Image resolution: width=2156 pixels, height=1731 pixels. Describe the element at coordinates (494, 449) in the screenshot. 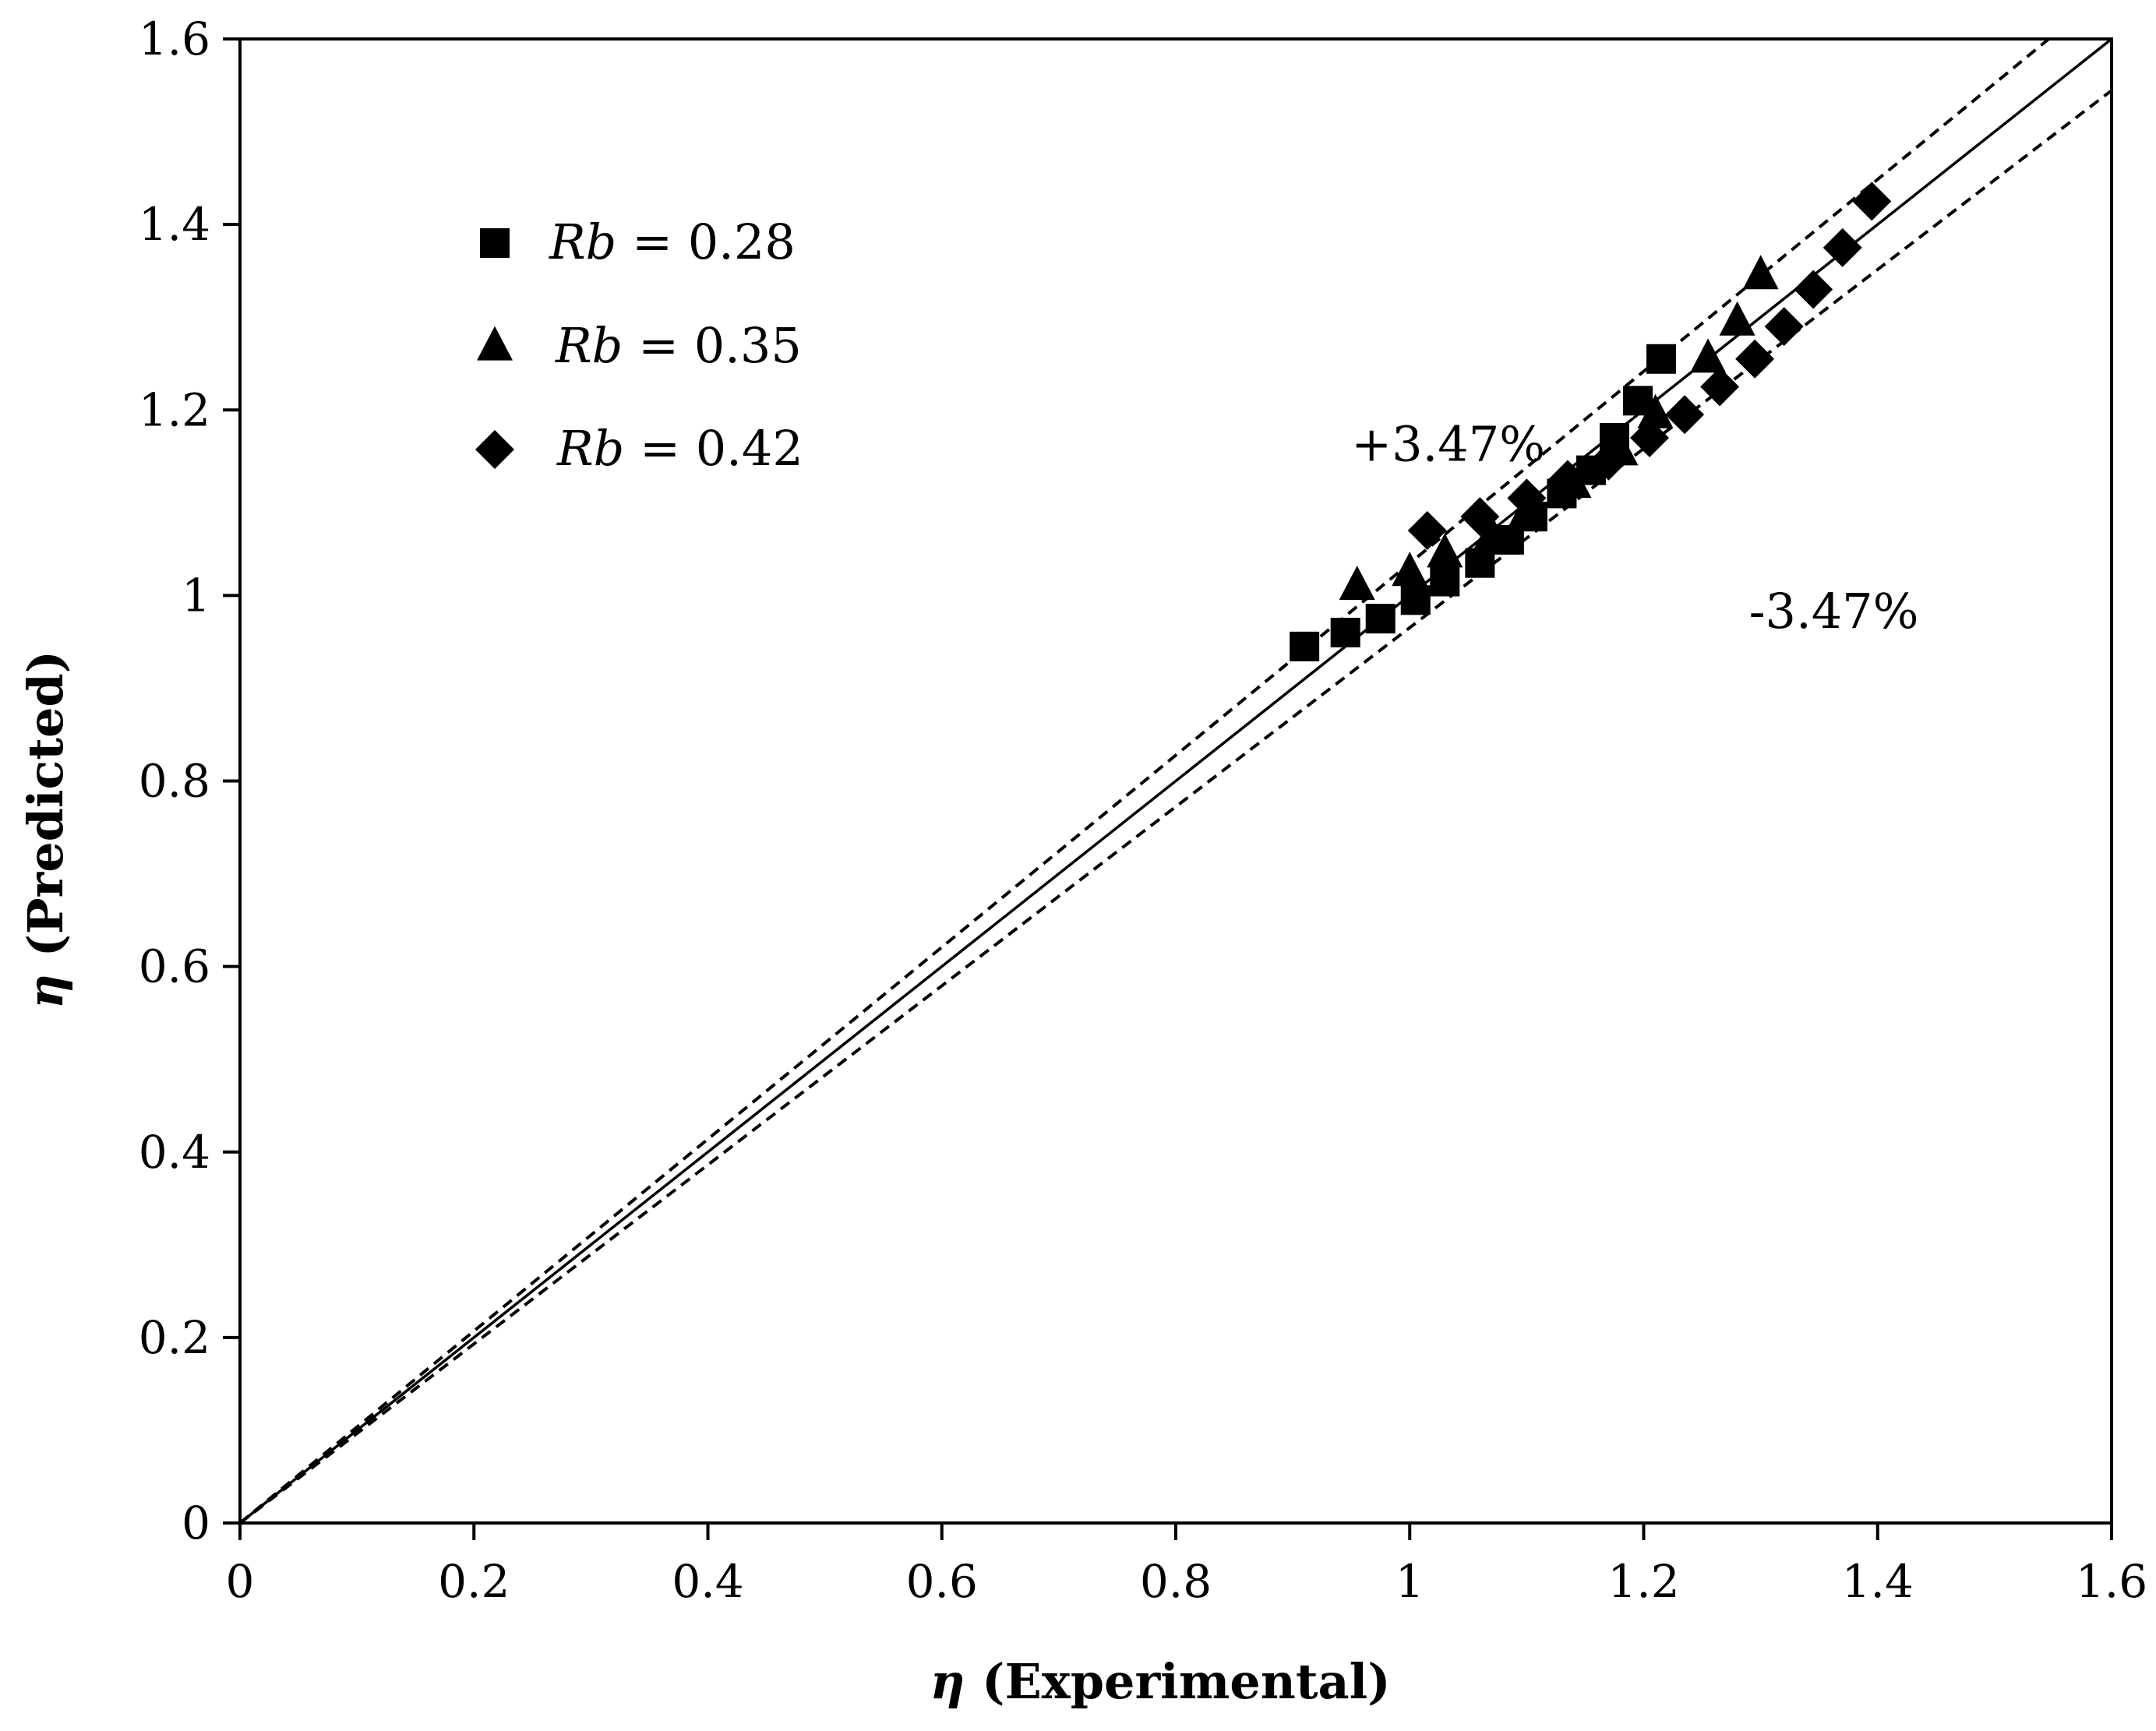

I see `legend-marker-diamond` at that location.